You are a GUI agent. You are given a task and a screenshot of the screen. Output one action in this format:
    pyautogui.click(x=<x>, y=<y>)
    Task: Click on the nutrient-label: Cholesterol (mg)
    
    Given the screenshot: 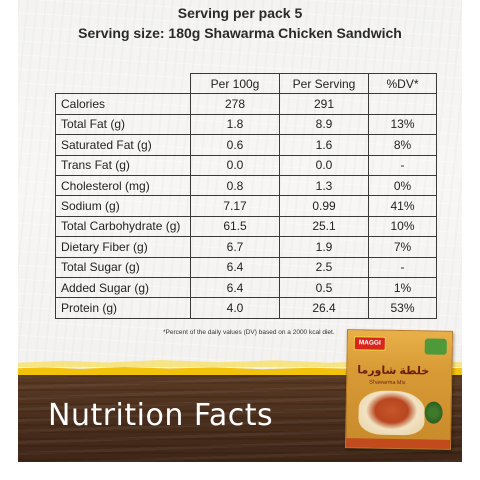 What is the action you would take?
    pyautogui.click(x=123, y=185)
    